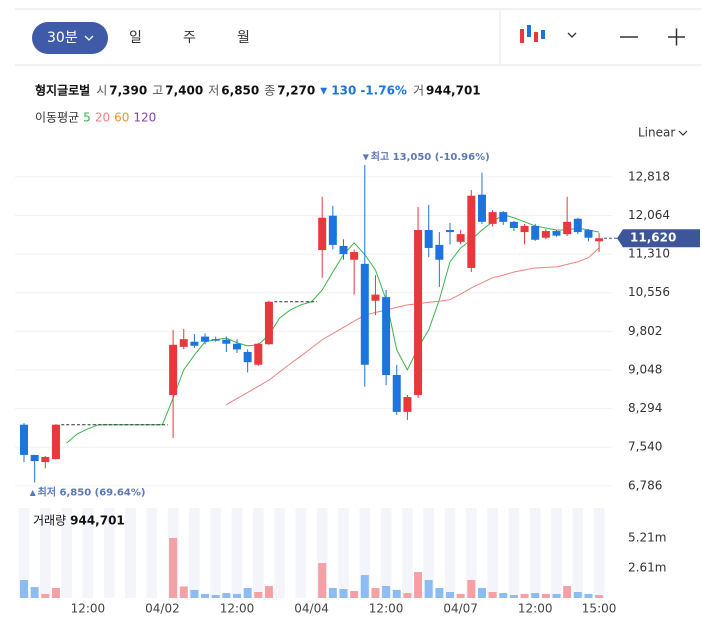  What do you see at coordinates (532, 34) in the screenshot?
I see `chart-type-button` at bounding box center [532, 34].